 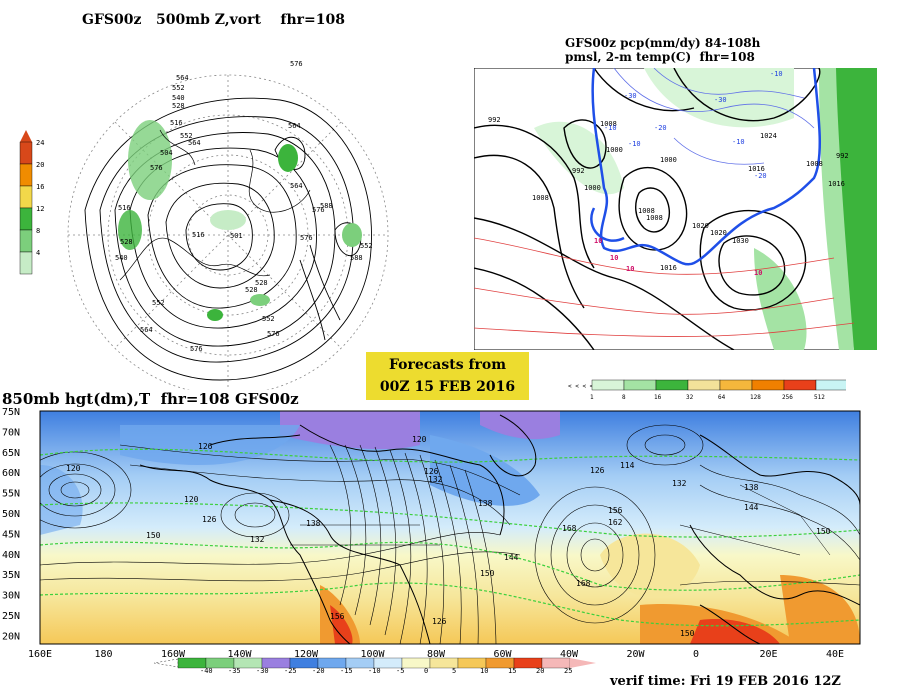 What do you see at coordinates (306, 654) in the screenshot?
I see `lon-label: 120W` at bounding box center [306, 654].